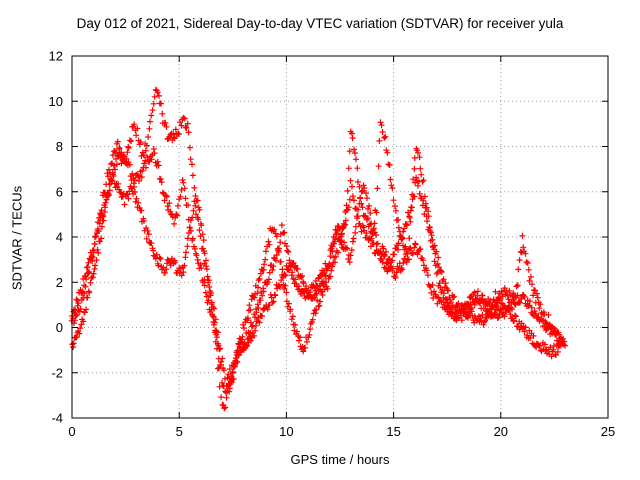 This screenshot has height=480, width=640. Describe the element at coordinates (393, 431) in the screenshot. I see `x-tick-label: 15` at that location.